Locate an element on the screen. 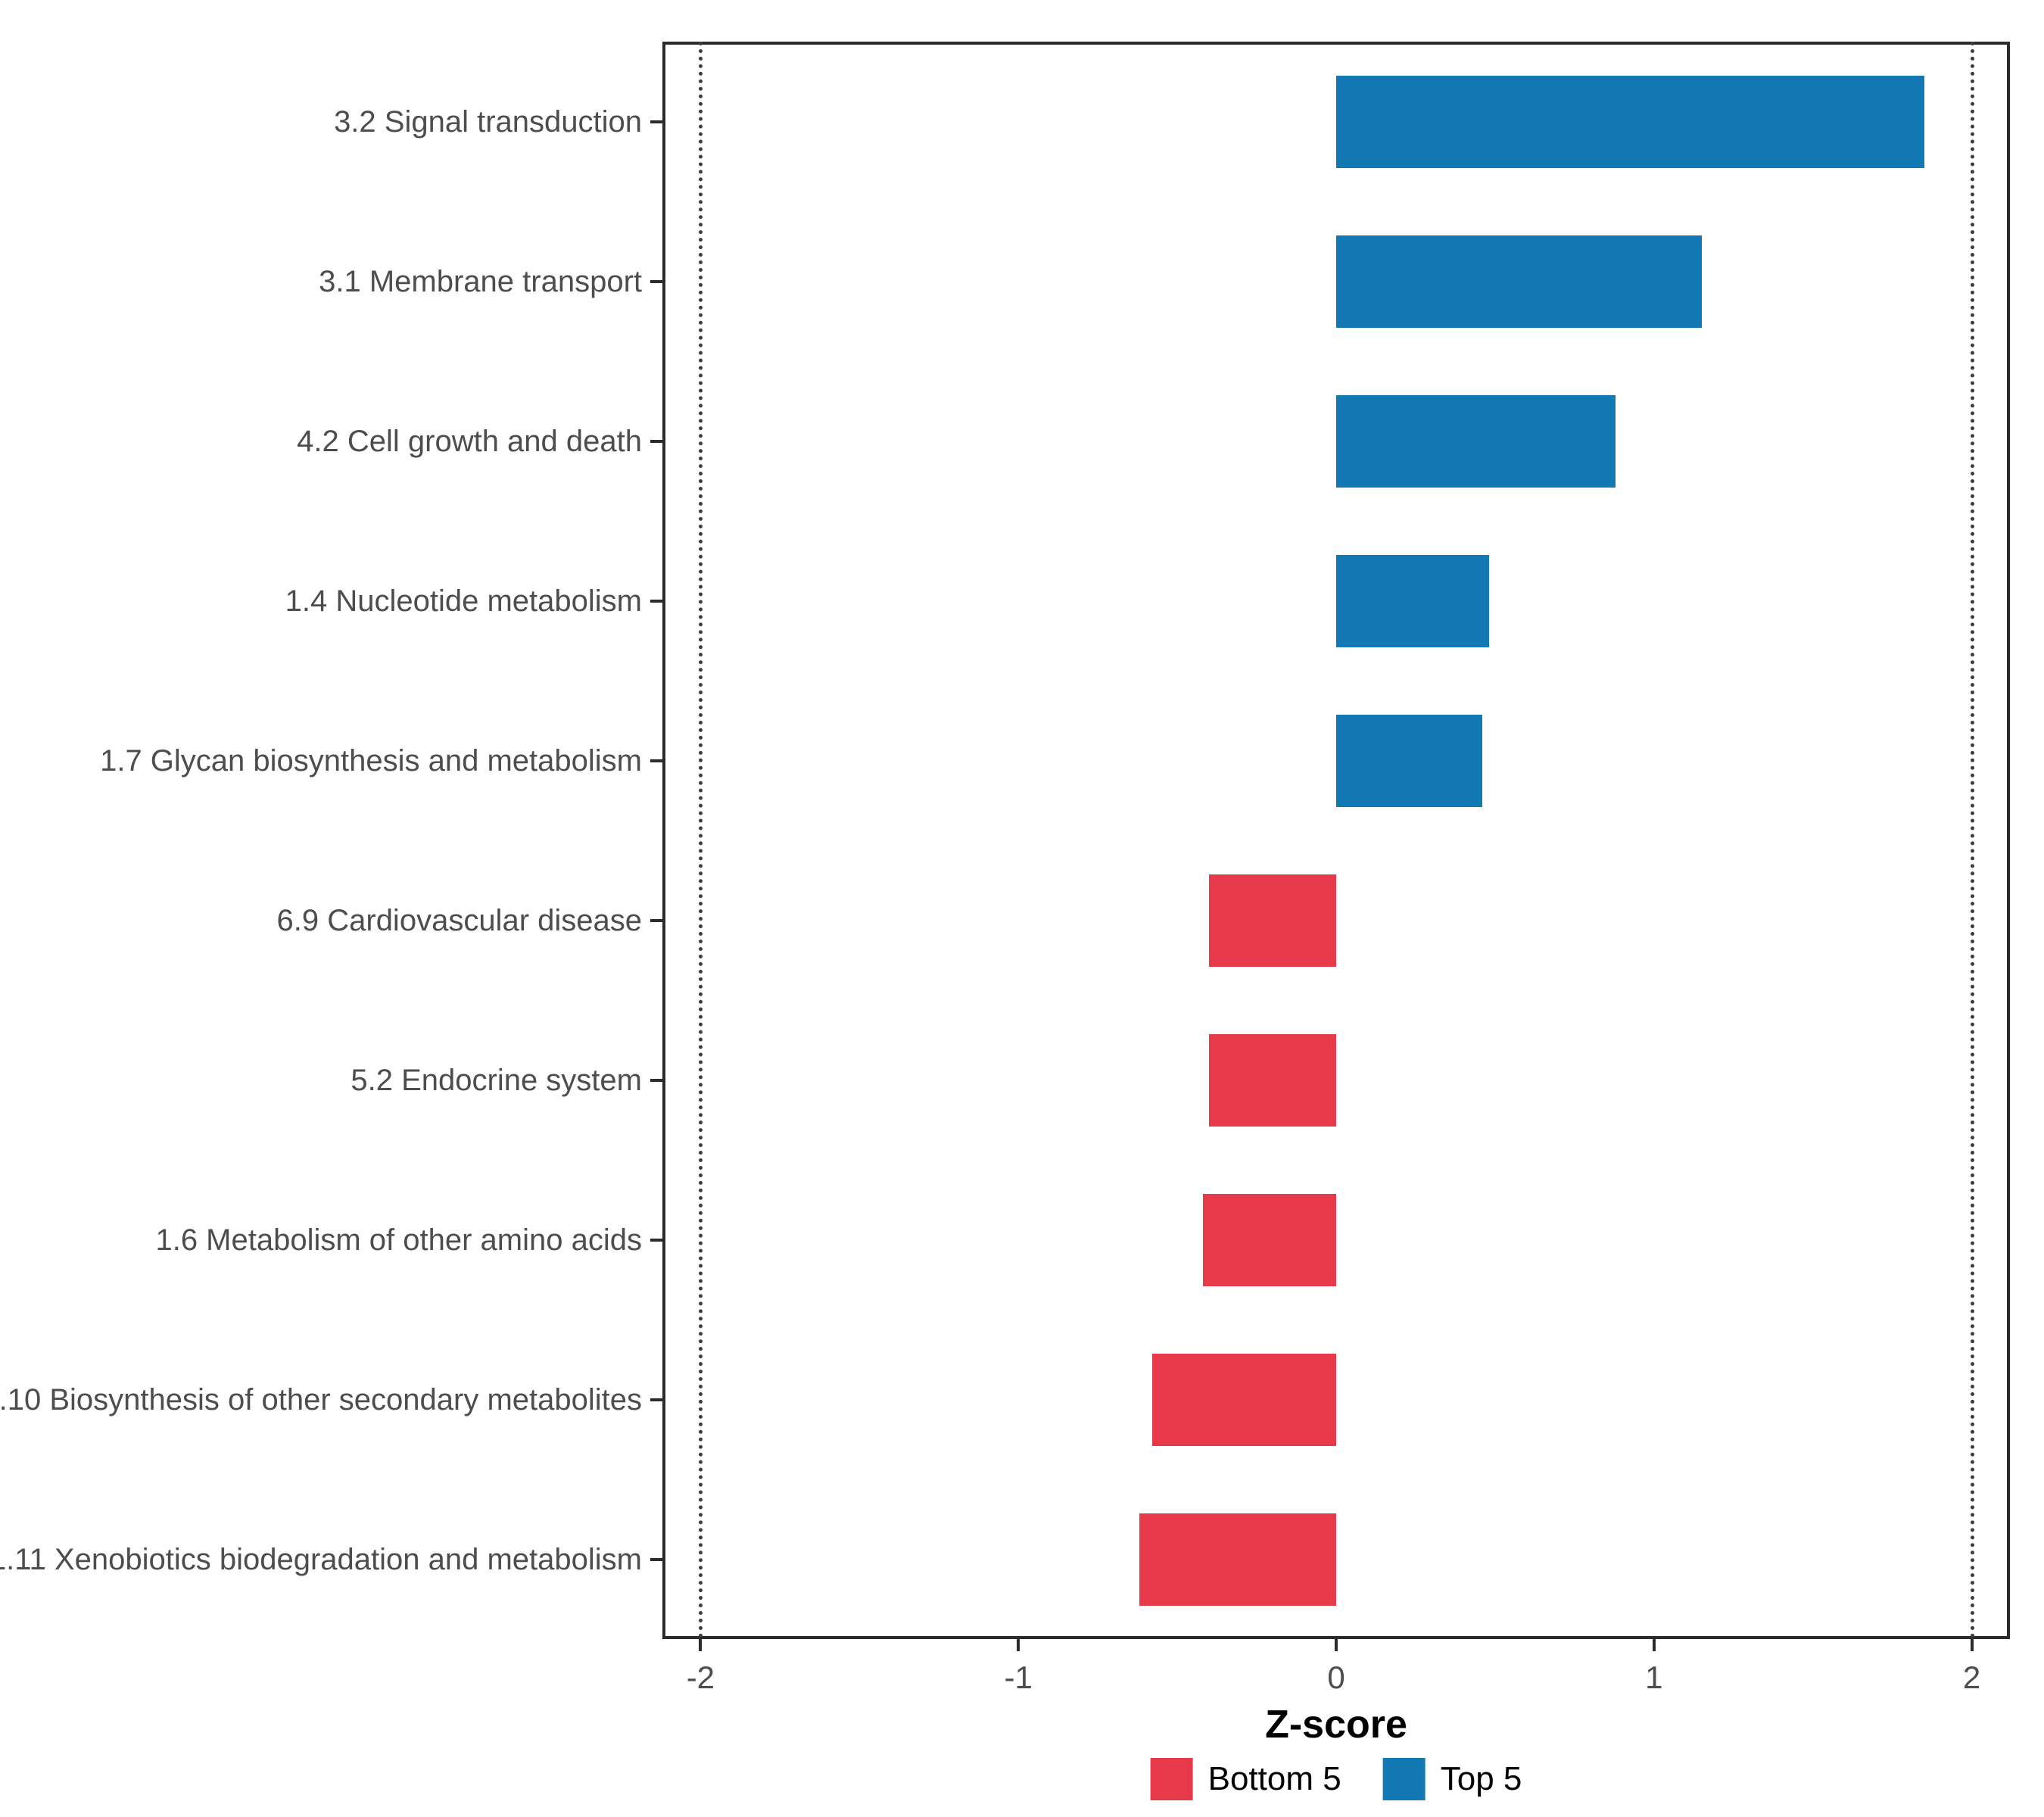 This screenshot has height=1817, width=2044. category-label: 6.9 Cardiovascular disease is located at coordinates (459, 920).